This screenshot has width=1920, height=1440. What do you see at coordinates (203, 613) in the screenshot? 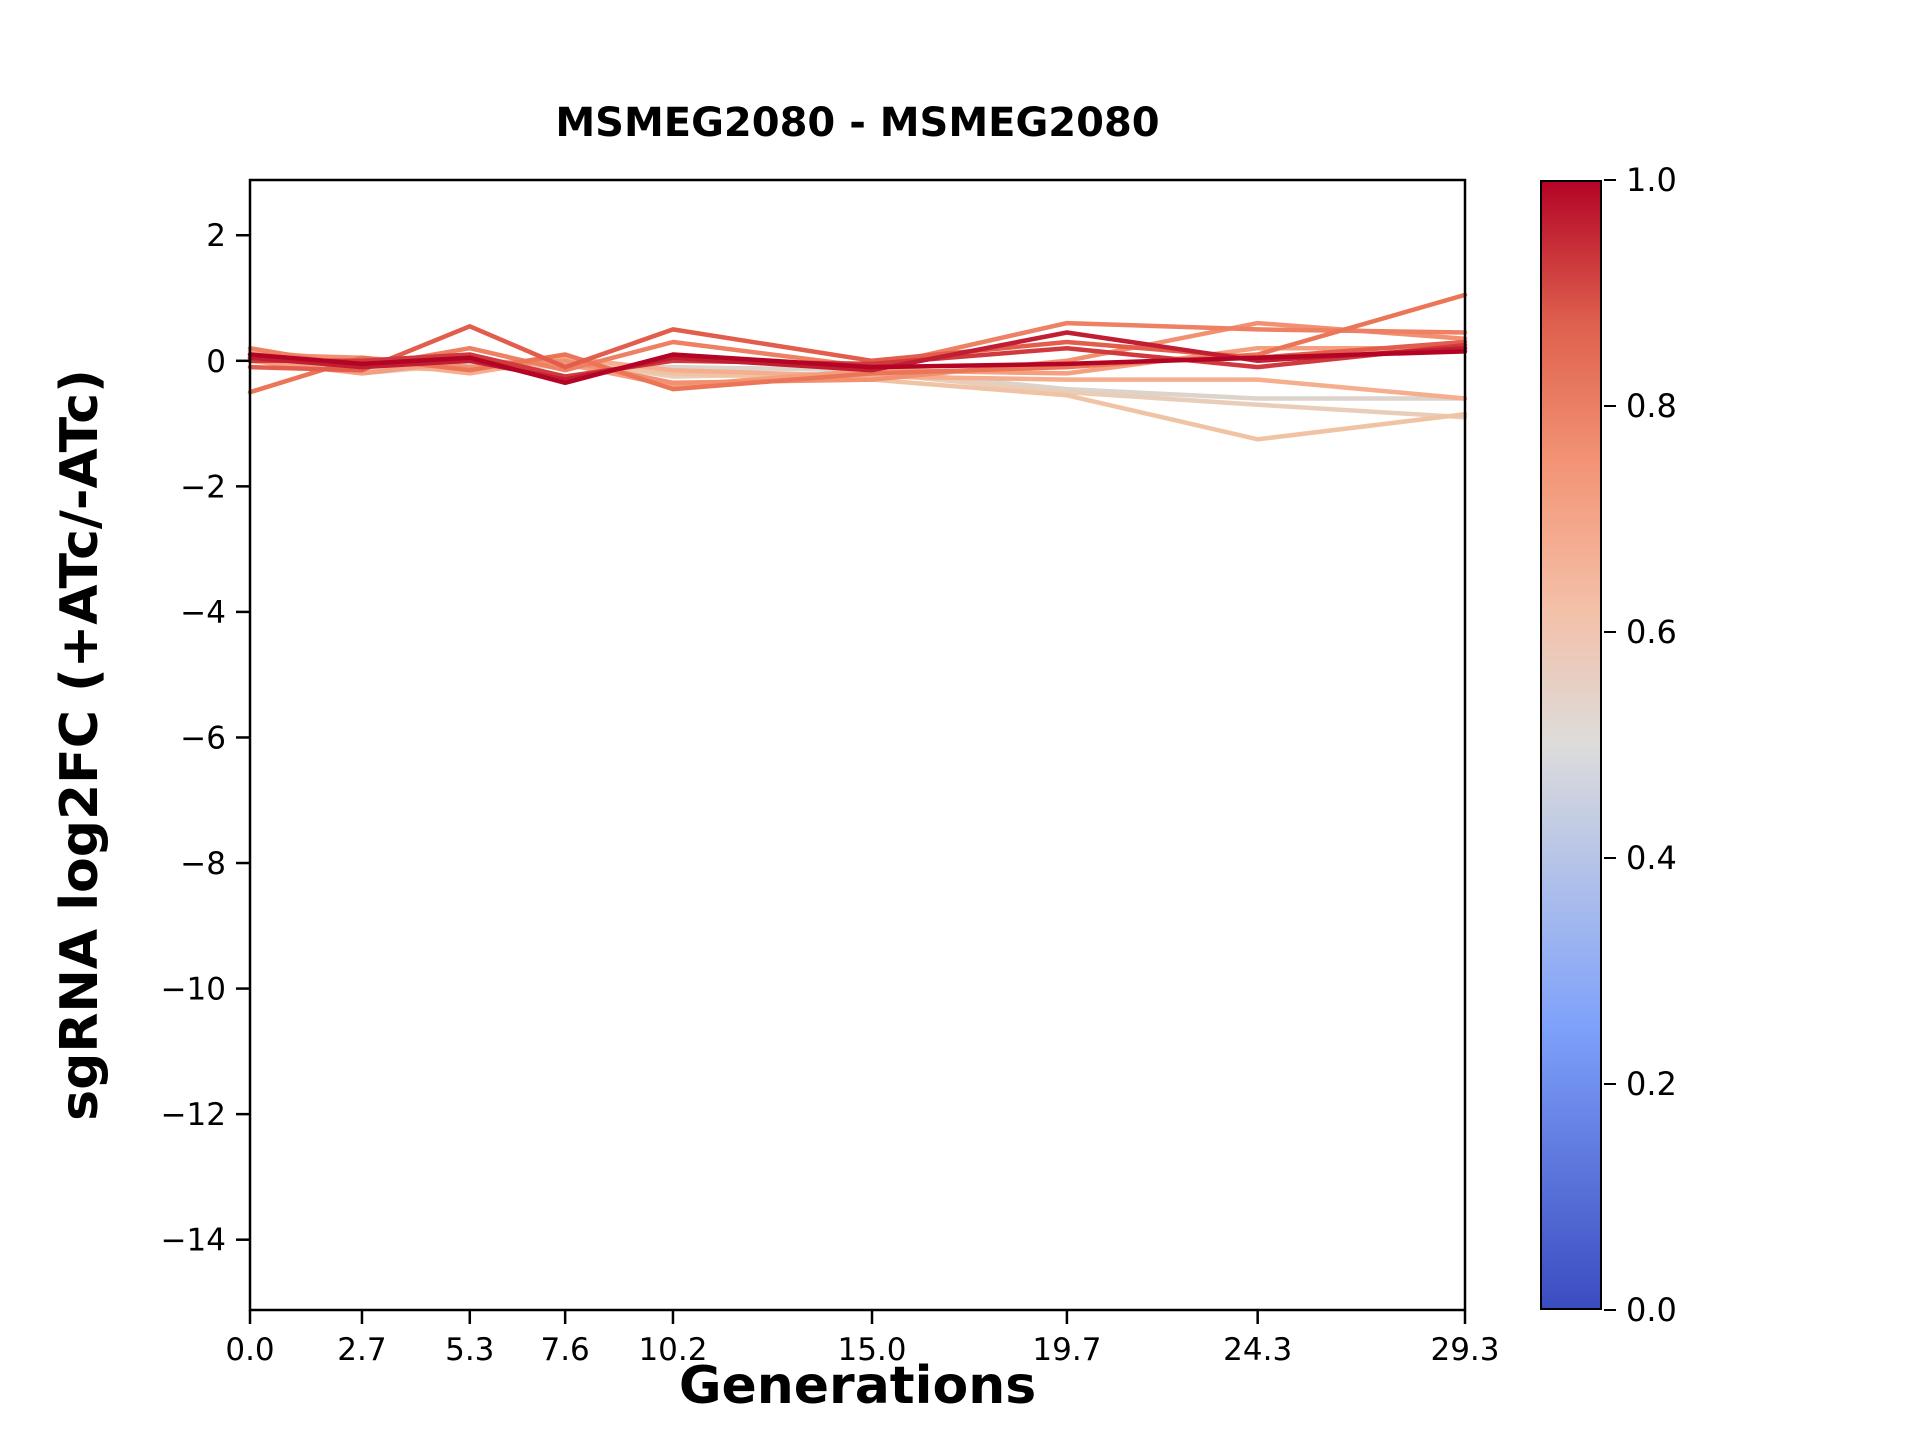
I see `y-tick-label: −4` at bounding box center [203, 613].